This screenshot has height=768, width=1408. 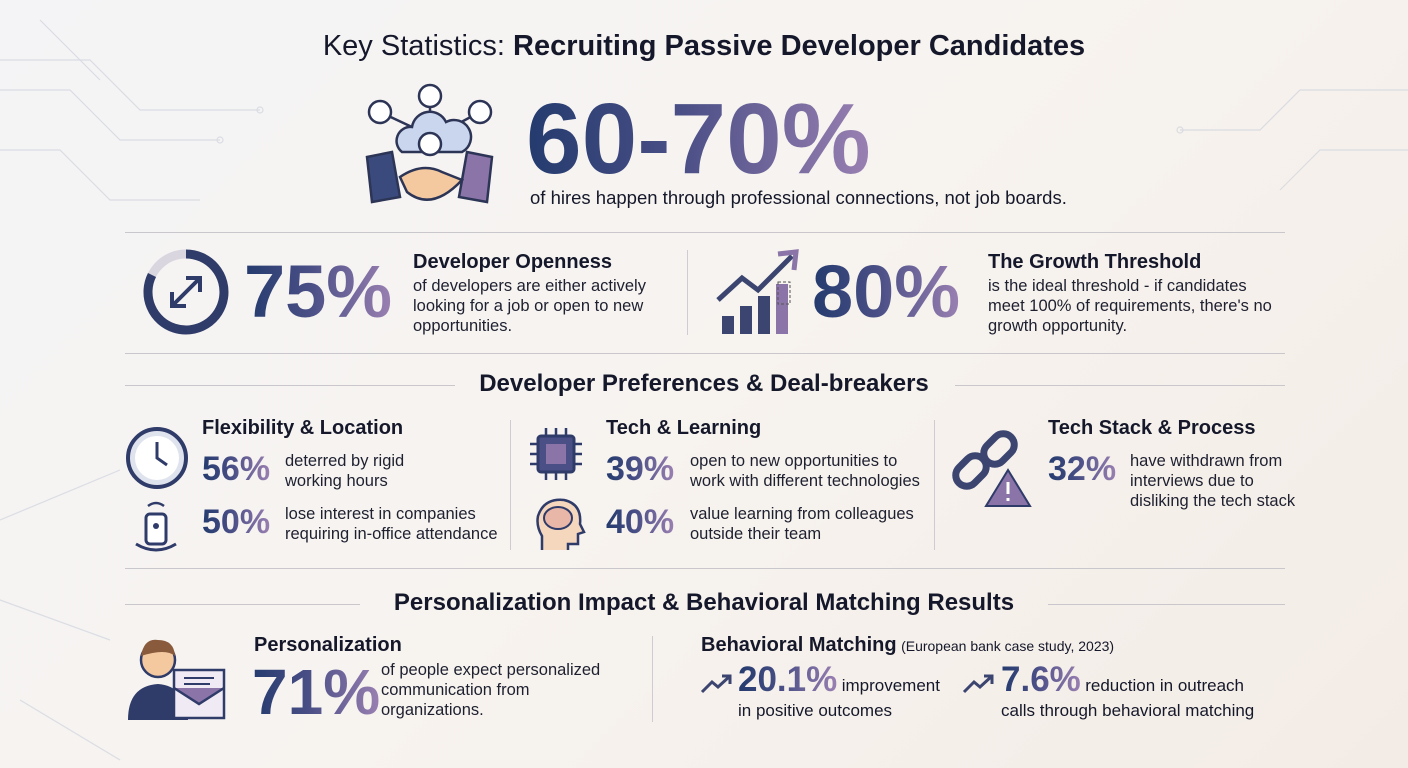 What do you see at coordinates (316, 692) in the screenshot?
I see `block-value: 71%` at bounding box center [316, 692].